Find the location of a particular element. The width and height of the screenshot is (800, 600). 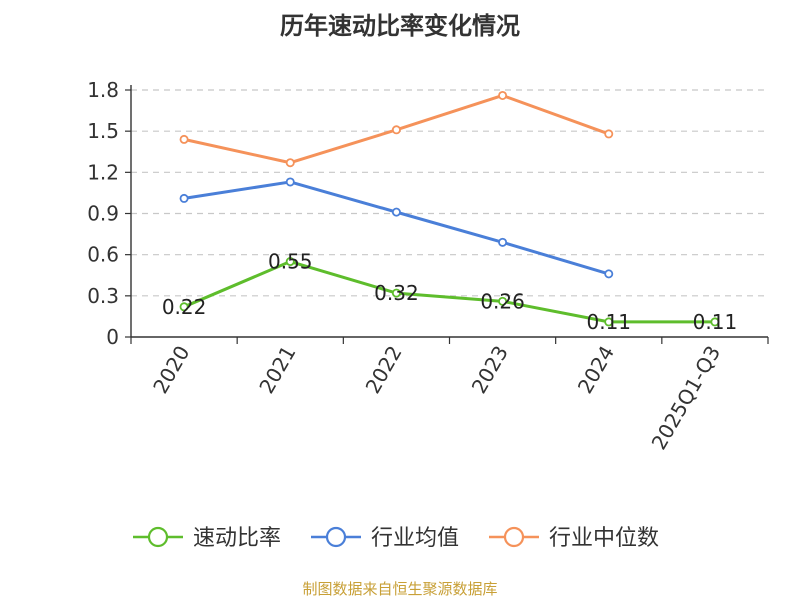

x-tick-label: 2022 is located at coordinates (384, 370).